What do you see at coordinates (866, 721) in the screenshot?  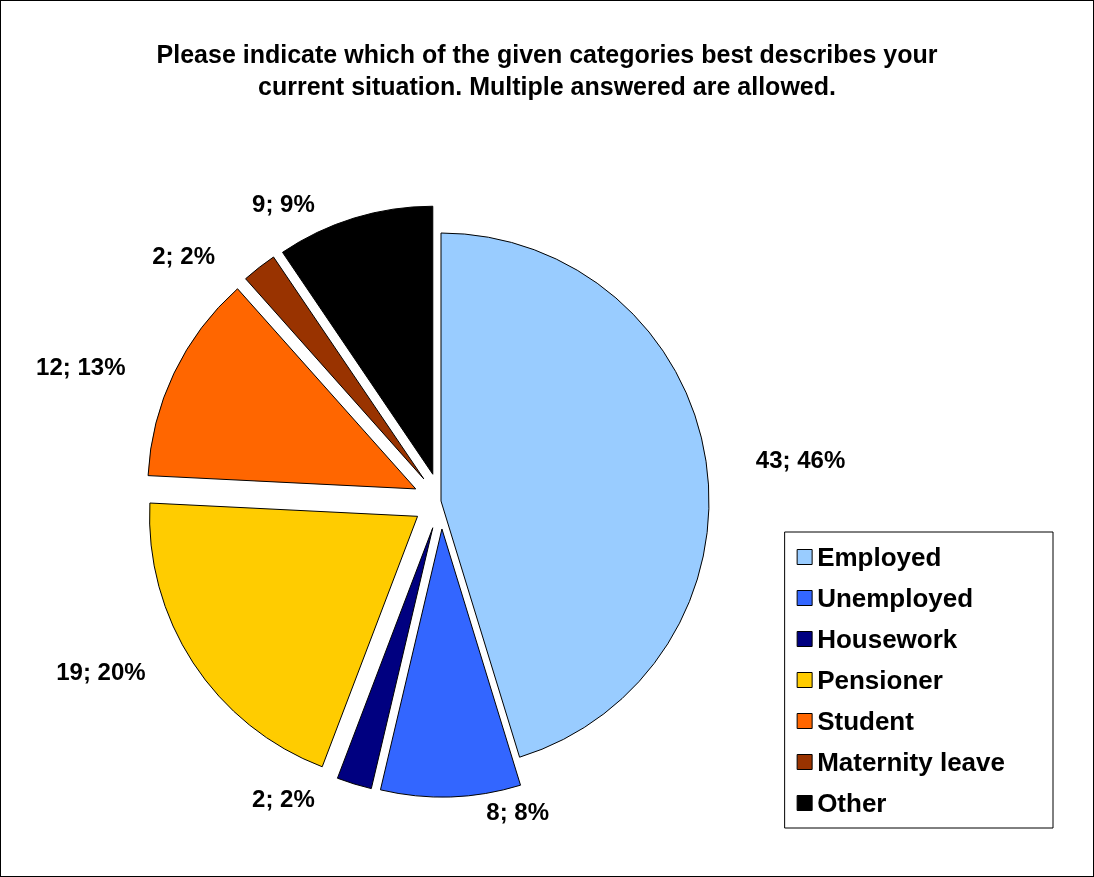 I see `legend-label: Student` at bounding box center [866, 721].